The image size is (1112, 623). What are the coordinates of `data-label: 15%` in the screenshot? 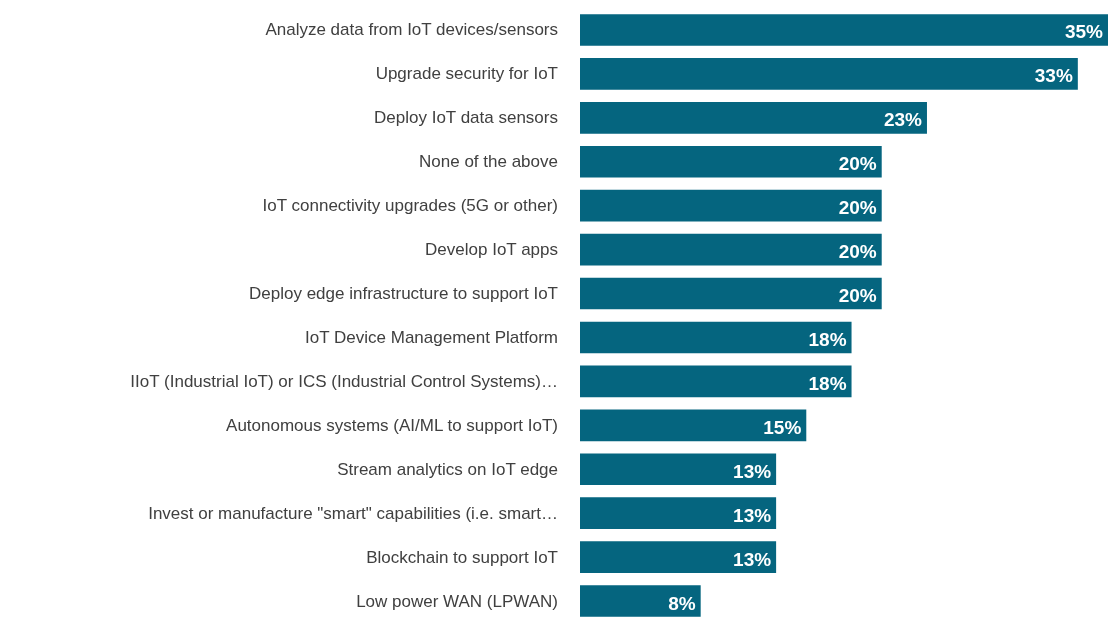 It's located at (782, 427).